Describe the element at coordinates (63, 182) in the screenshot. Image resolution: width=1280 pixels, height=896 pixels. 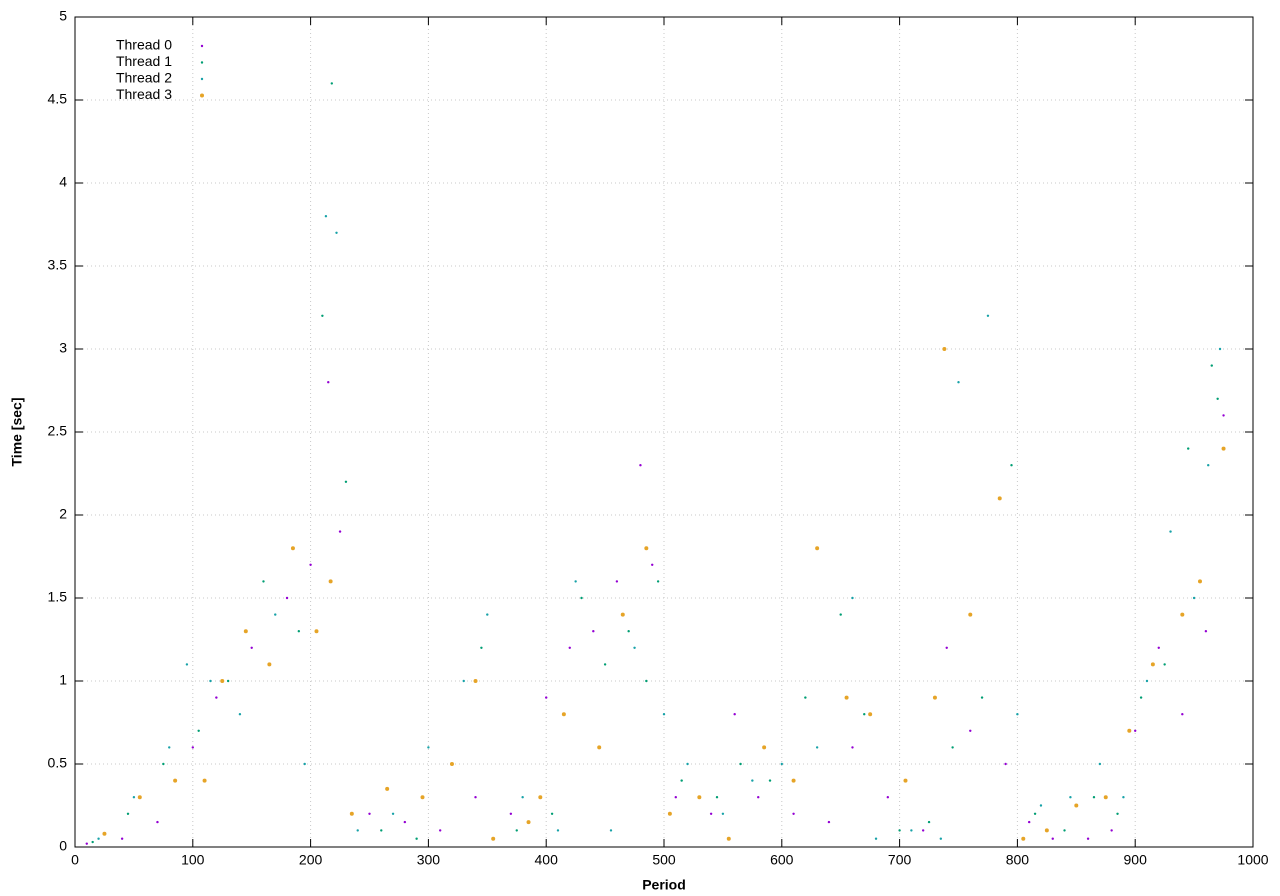
I see `y-tick-label: 4` at that location.